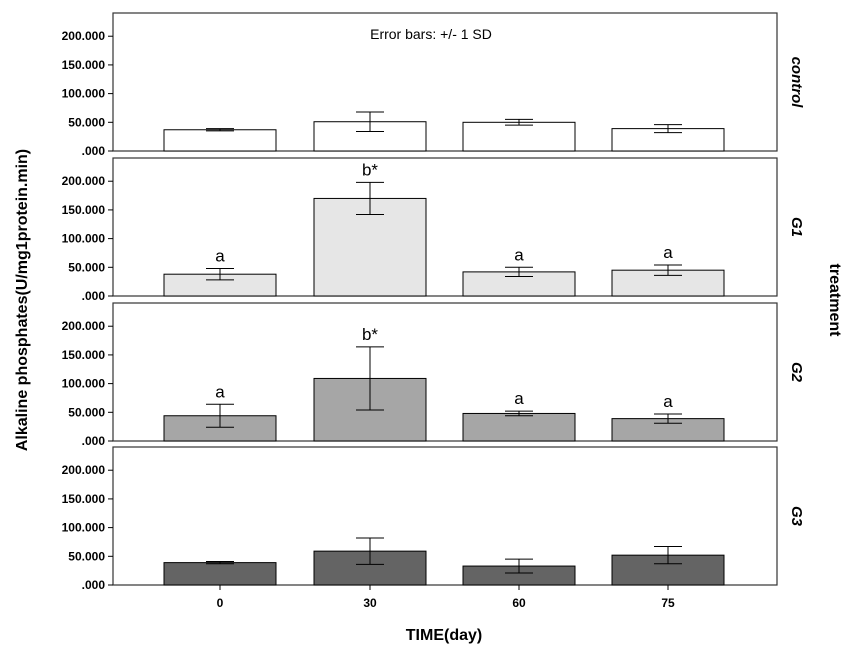 The width and height of the screenshot is (844, 646). Describe the element at coordinates (370, 603) in the screenshot. I see `x-tick-label: 30` at that location.